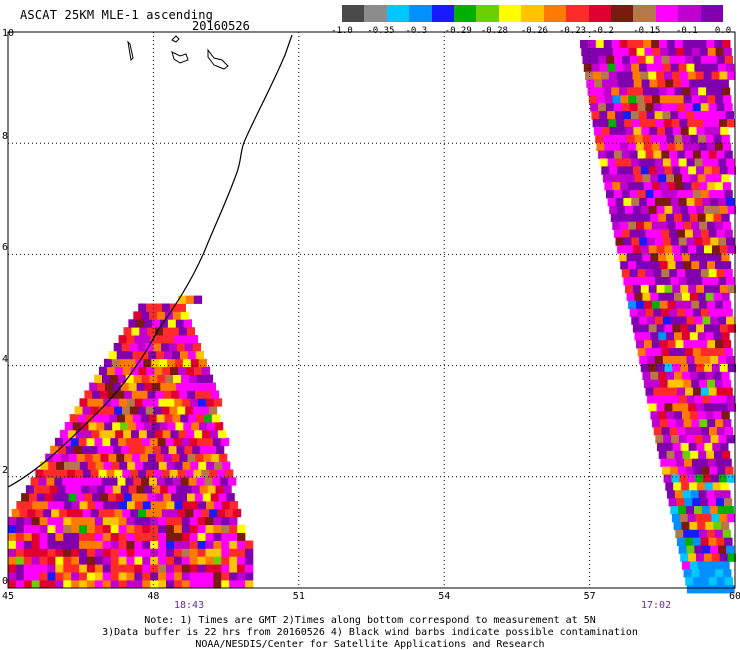 This screenshot has height=650, width=740. Describe the element at coordinates (647, 31) in the screenshot. I see `color-scale-label: -0.15` at that location.